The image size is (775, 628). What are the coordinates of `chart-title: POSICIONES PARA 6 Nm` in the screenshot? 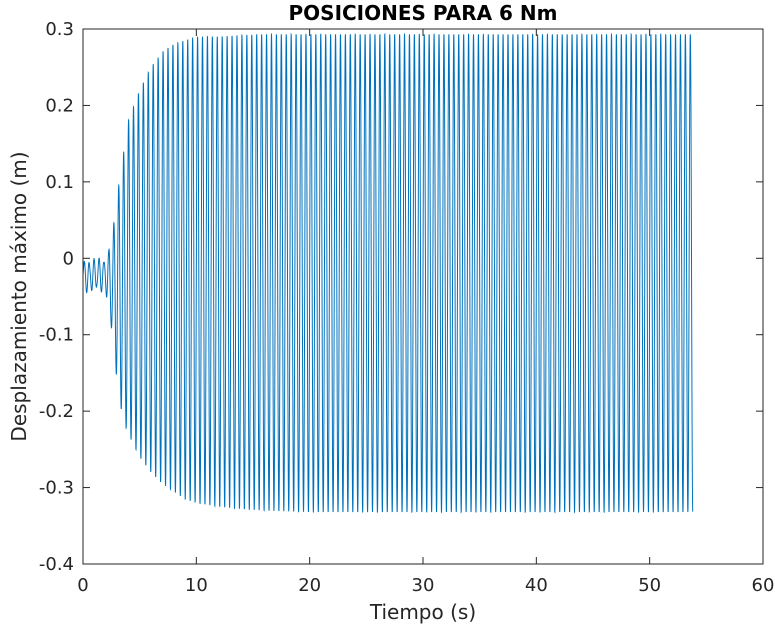 It's located at (423, 13).